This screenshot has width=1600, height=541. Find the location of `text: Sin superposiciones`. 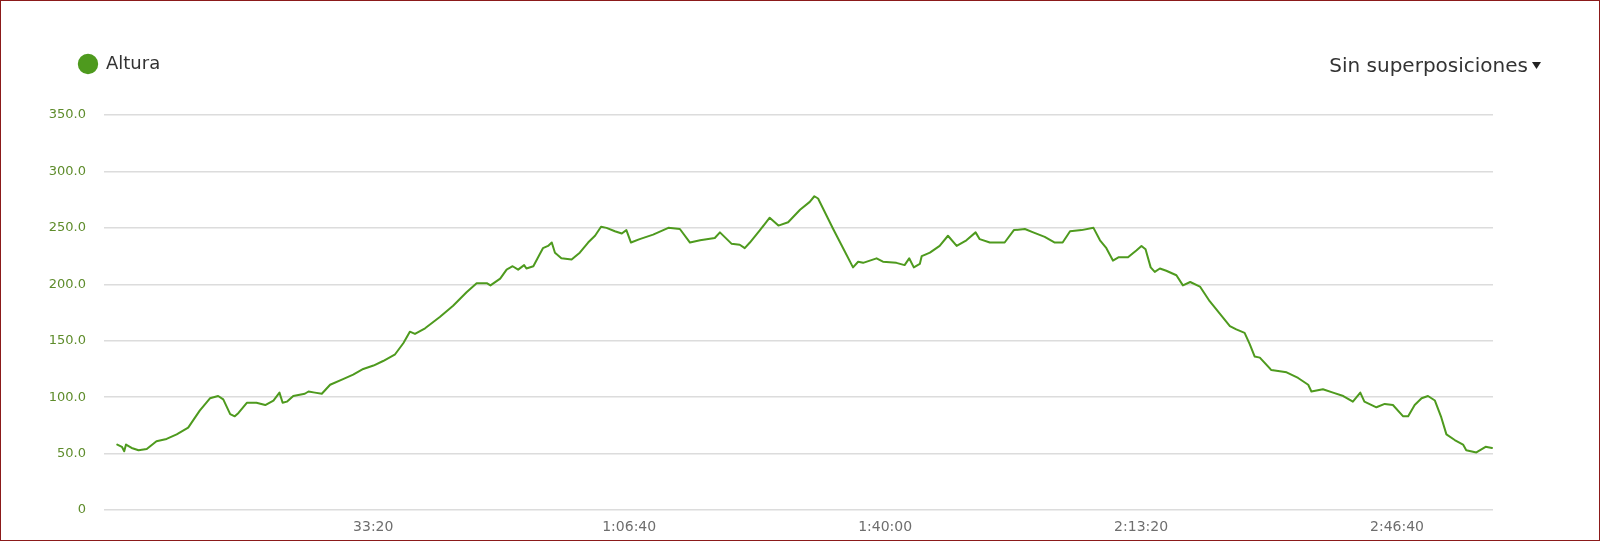

text: Sin superposiciones is located at coordinates (1428, 65).